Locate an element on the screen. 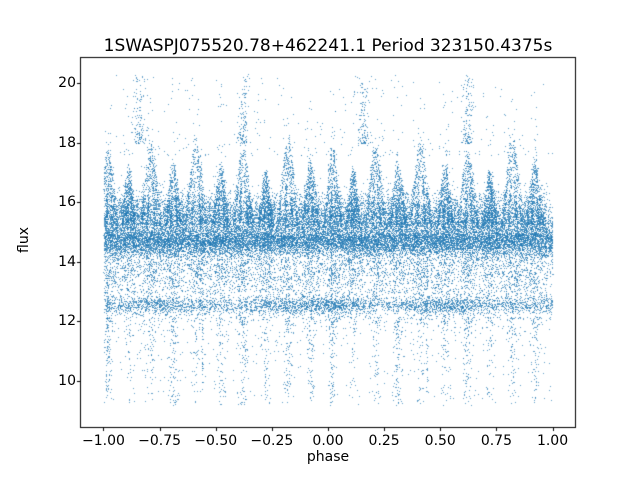  y-tick-label: 16 is located at coordinates (67, 202).